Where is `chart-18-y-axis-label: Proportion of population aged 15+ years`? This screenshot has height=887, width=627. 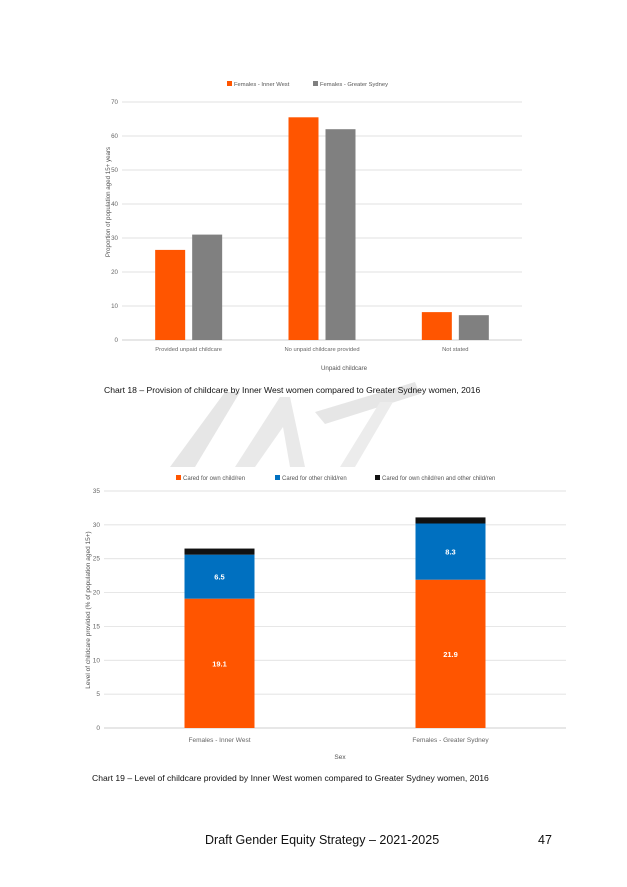
chart-18-y-axis-label: Proportion of population aged 15+ years is located at coordinates (108, 202).